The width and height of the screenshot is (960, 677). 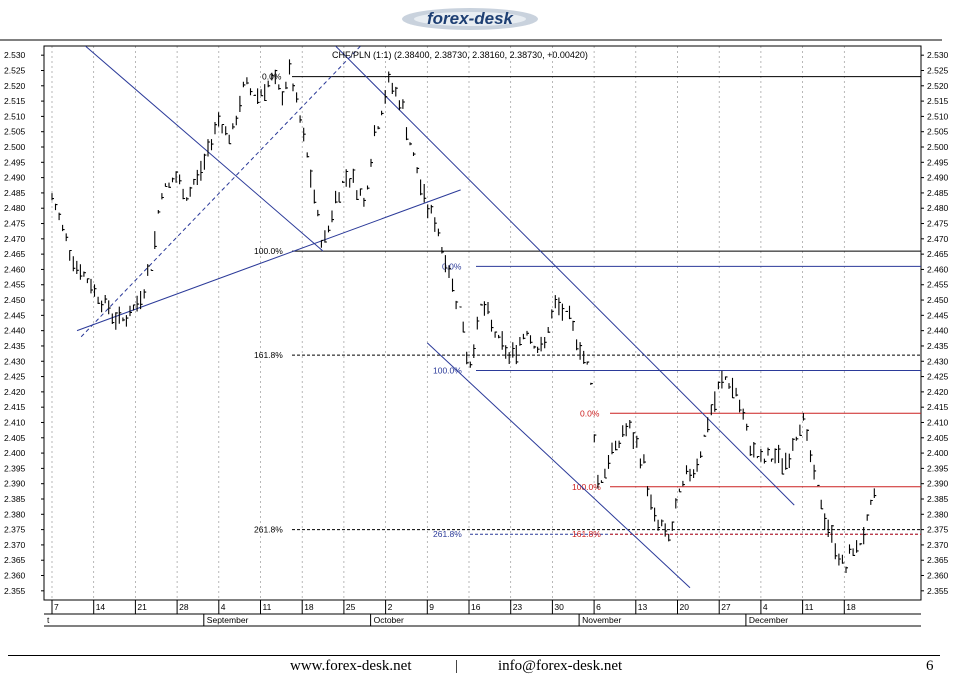 What do you see at coordinates (15, 224) in the screenshot?
I see `y-tick-label-left: 2.475` at bounding box center [15, 224].